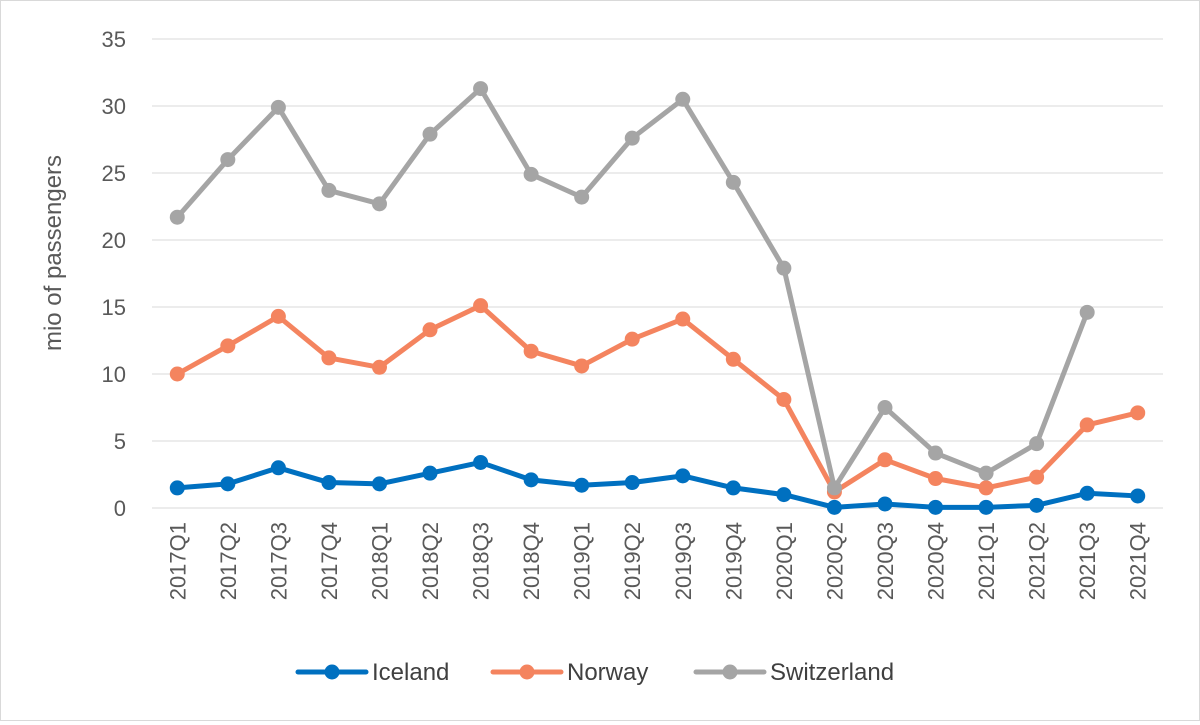 This screenshot has width=1200, height=725. What do you see at coordinates (1037, 561) in the screenshot?
I see `x-tick-label: 2021Q2` at bounding box center [1037, 561].